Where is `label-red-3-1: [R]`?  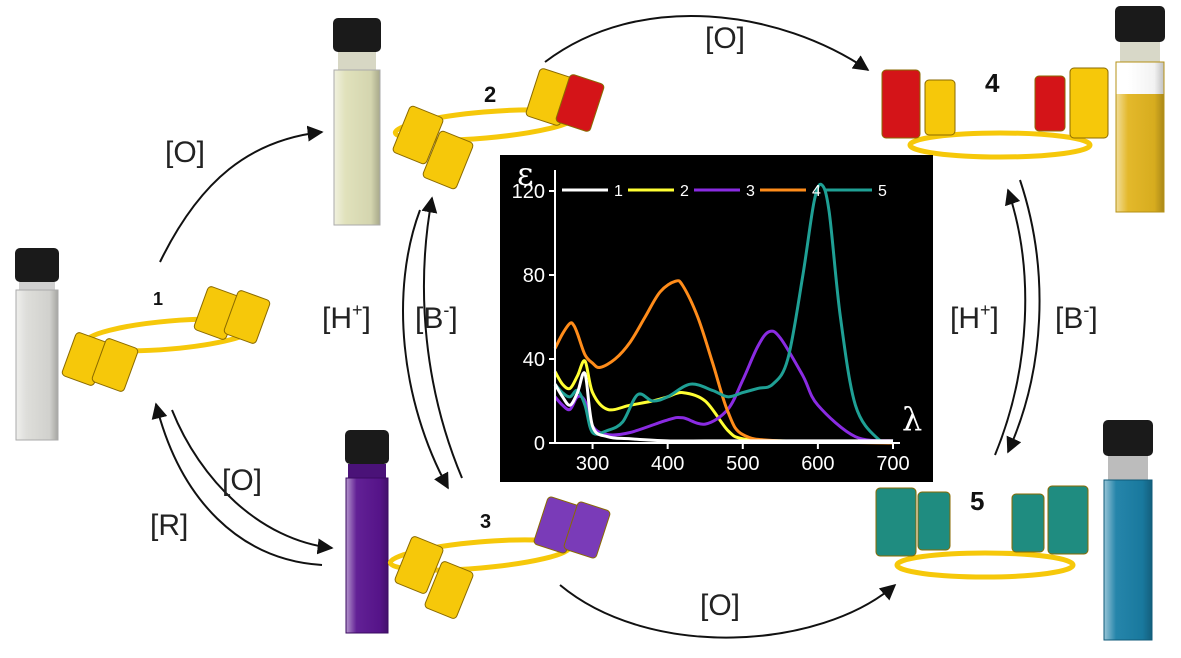
label-red-3-1: [R] is located at coordinates (169, 525).